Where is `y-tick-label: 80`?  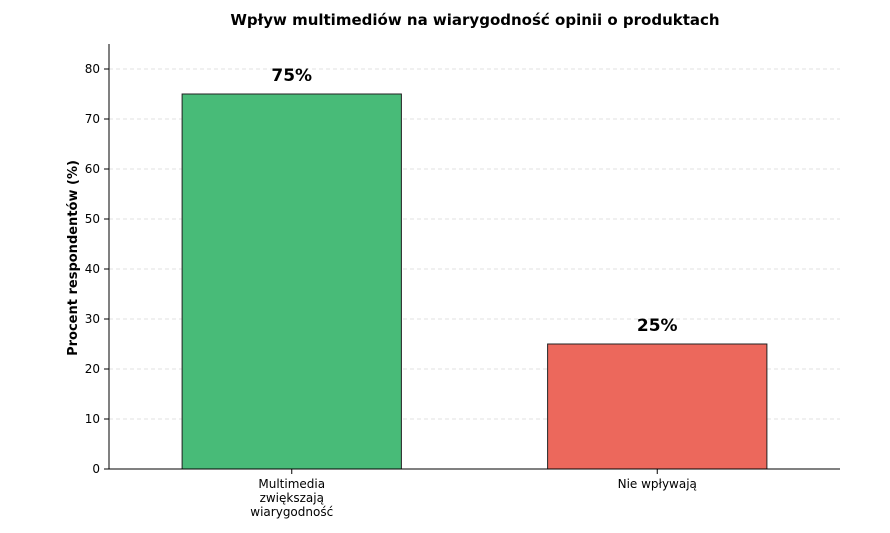 y-tick-label: 80 is located at coordinates (92, 69).